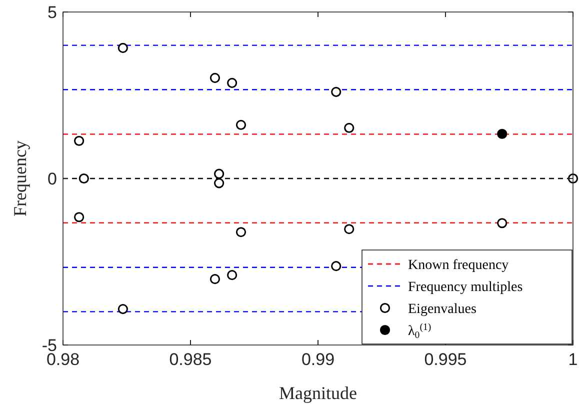 The image size is (579, 407). I want to click on x-tick-label: 0.995, so click(445, 359).